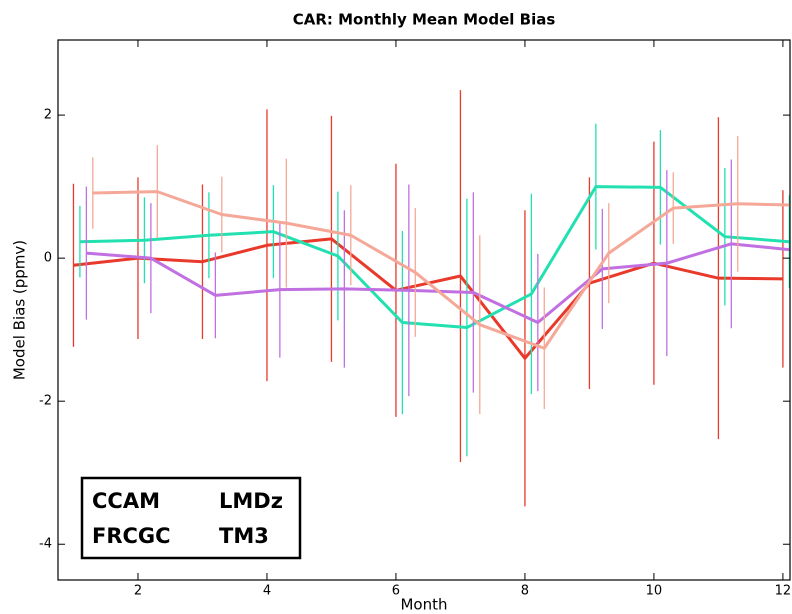 The height and width of the screenshot is (614, 792). What do you see at coordinates (131, 536) in the screenshot?
I see `legend-label: FRCGC` at bounding box center [131, 536].